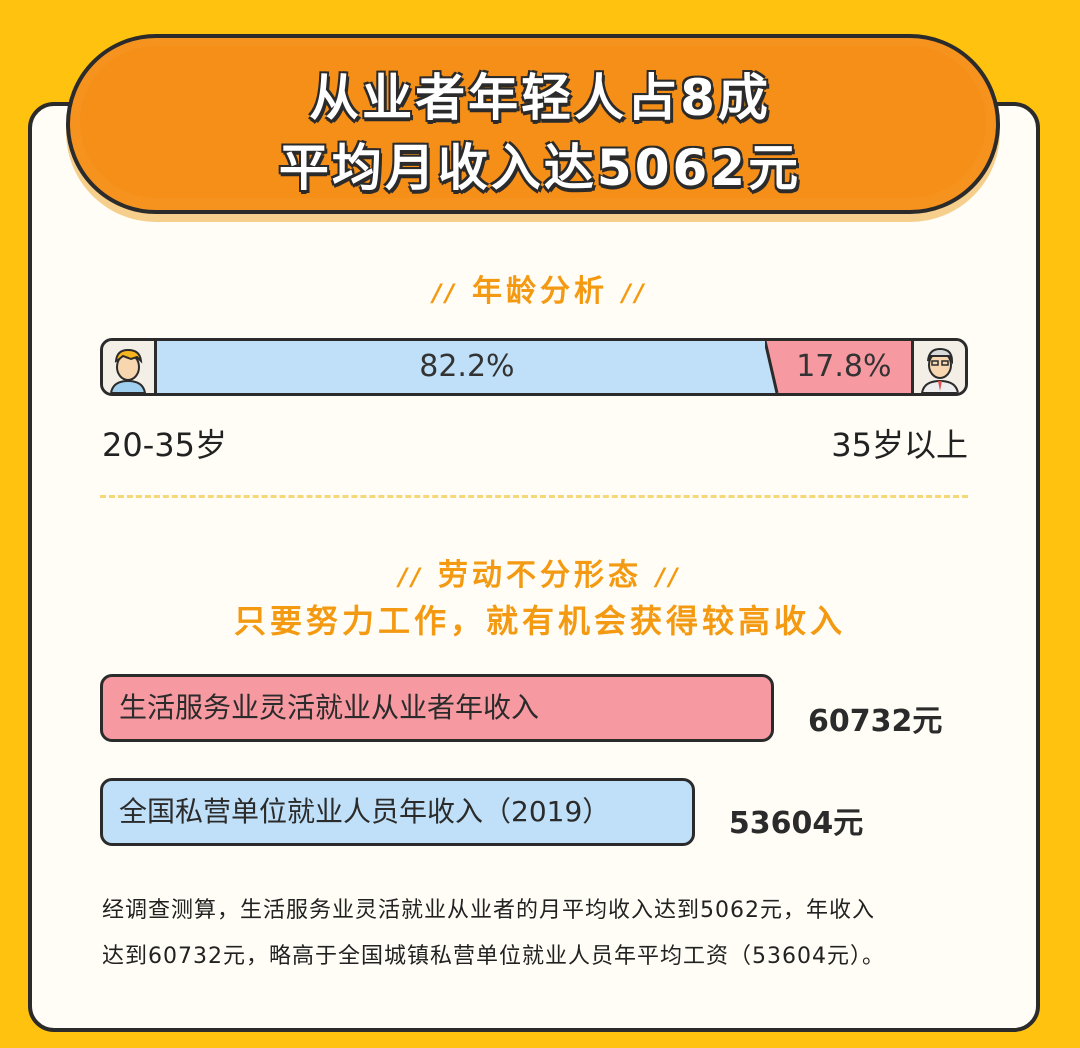 This screenshot has width=1080, height=1048. Describe the element at coordinates (493, 956) in the screenshot. I see `footnote-line-2: 达到60732元，略高于全国城镇私营单位就业人员年平均工资（53604元）。` at that location.